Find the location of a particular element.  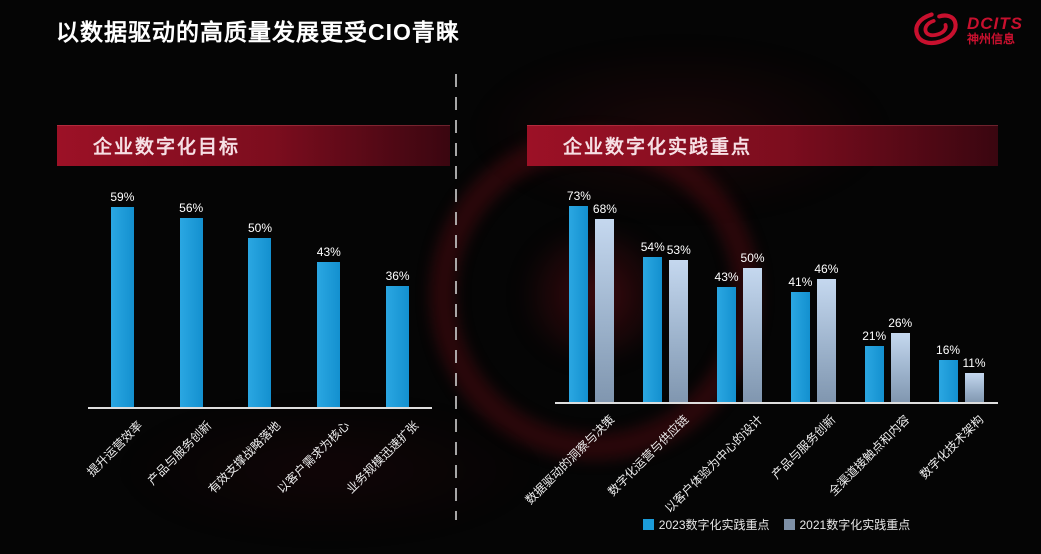

bar-value-label: 26% is located at coordinates (900, 323).